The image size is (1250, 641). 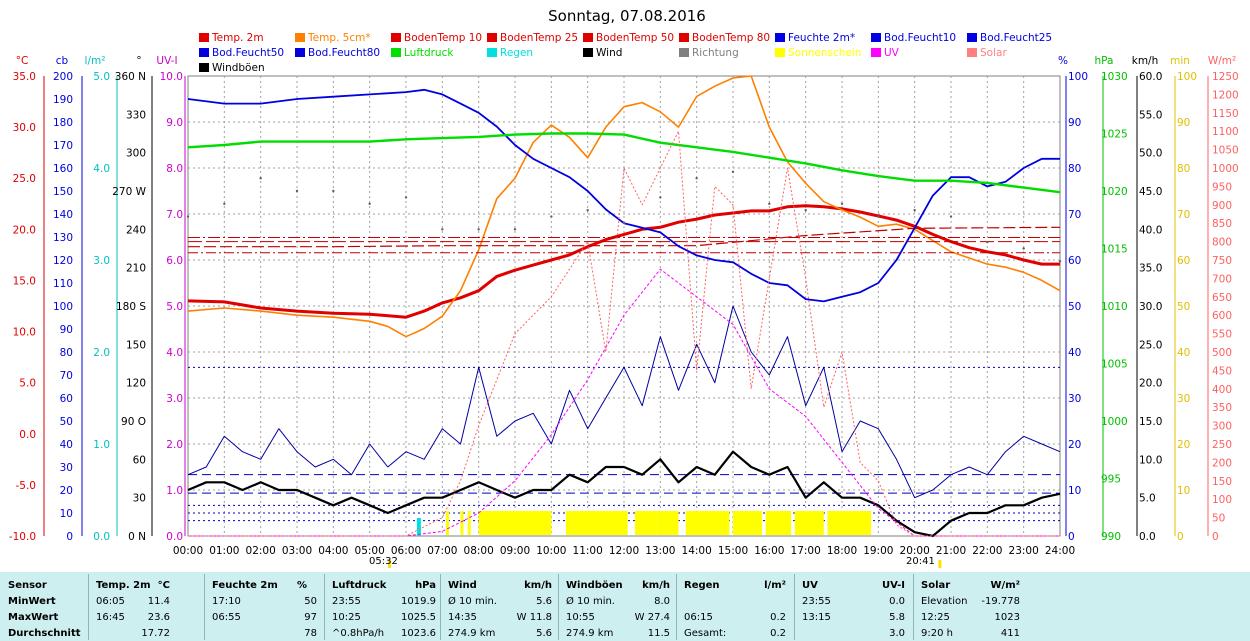 What do you see at coordinates (1222, 187) in the screenshot?
I see `solar-axis-tick: 950` at bounding box center [1222, 187].